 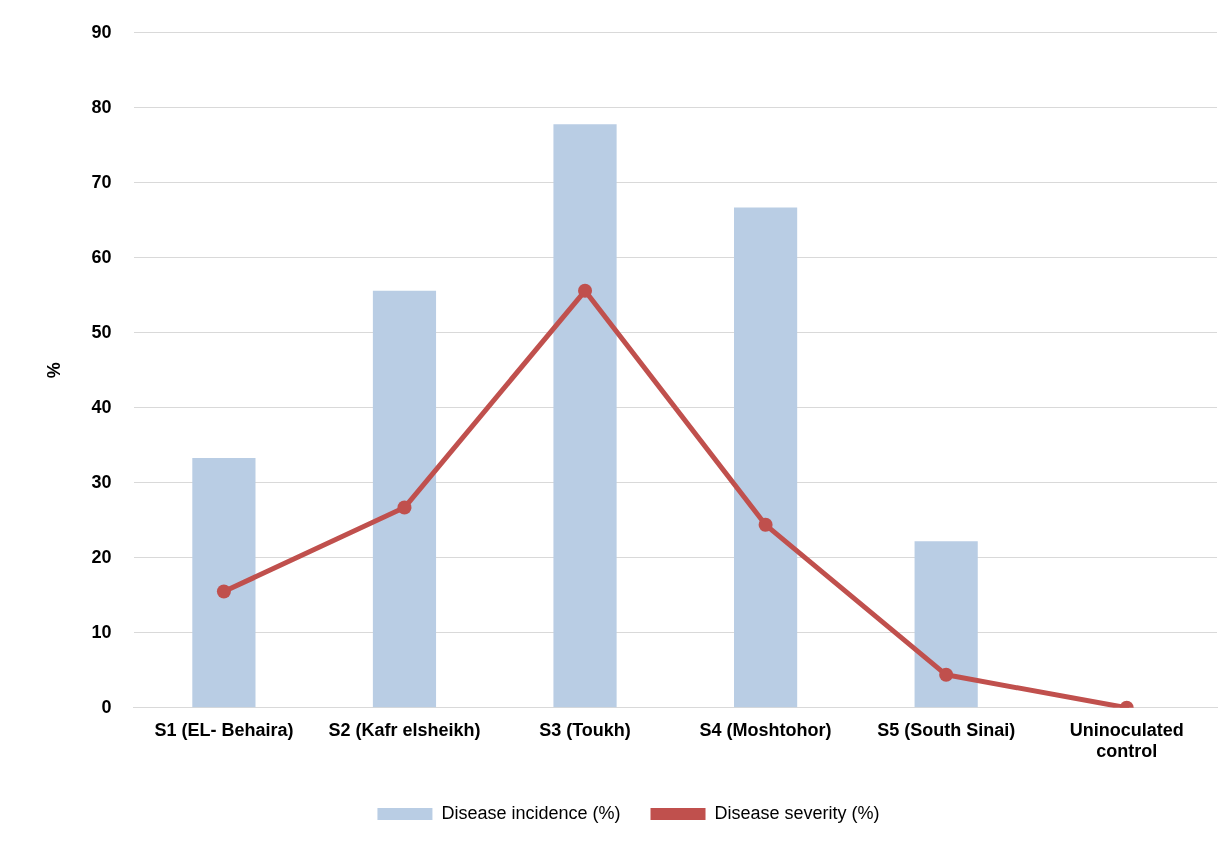 I want to click on x-tick-label: S2 (Kafr elsheikh), so click(x=404, y=729).